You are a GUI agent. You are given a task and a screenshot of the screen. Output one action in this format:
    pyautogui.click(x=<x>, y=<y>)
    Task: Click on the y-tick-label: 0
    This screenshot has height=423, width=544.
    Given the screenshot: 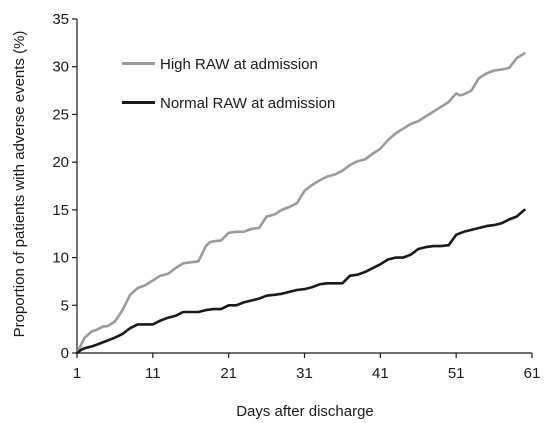 What is the action you would take?
    pyautogui.click(x=65, y=353)
    